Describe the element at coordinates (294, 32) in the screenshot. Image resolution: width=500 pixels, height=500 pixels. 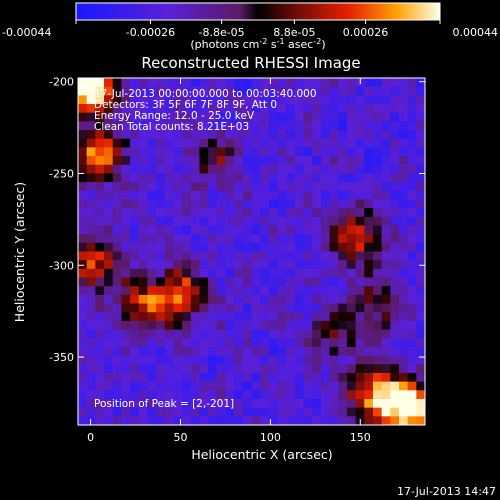
I see `colorbar-tick-label: 8.8e-05` at that location.